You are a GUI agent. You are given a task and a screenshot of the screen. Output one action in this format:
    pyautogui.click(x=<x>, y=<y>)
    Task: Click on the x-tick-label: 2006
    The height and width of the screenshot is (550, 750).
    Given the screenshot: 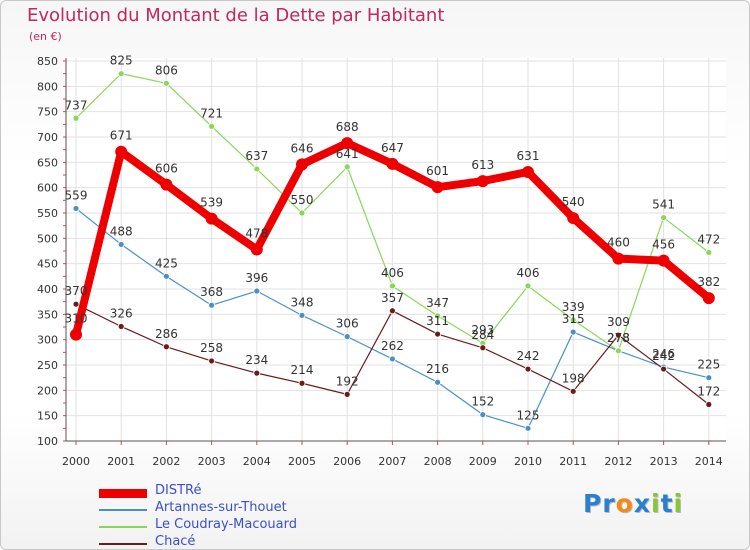 What is the action you would take?
    pyautogui.click(x=347, y=461)
    